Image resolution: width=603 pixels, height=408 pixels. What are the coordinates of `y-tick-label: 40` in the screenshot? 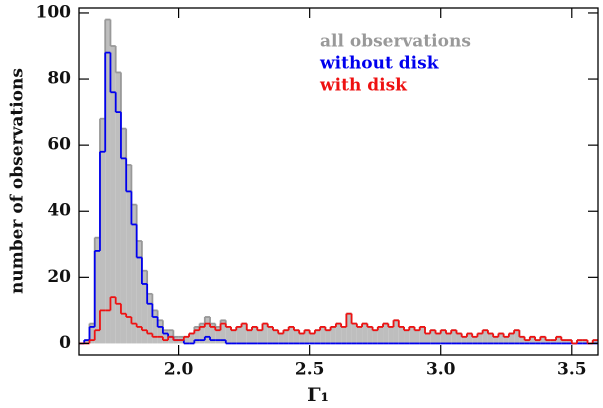 It's located at (59, 211).